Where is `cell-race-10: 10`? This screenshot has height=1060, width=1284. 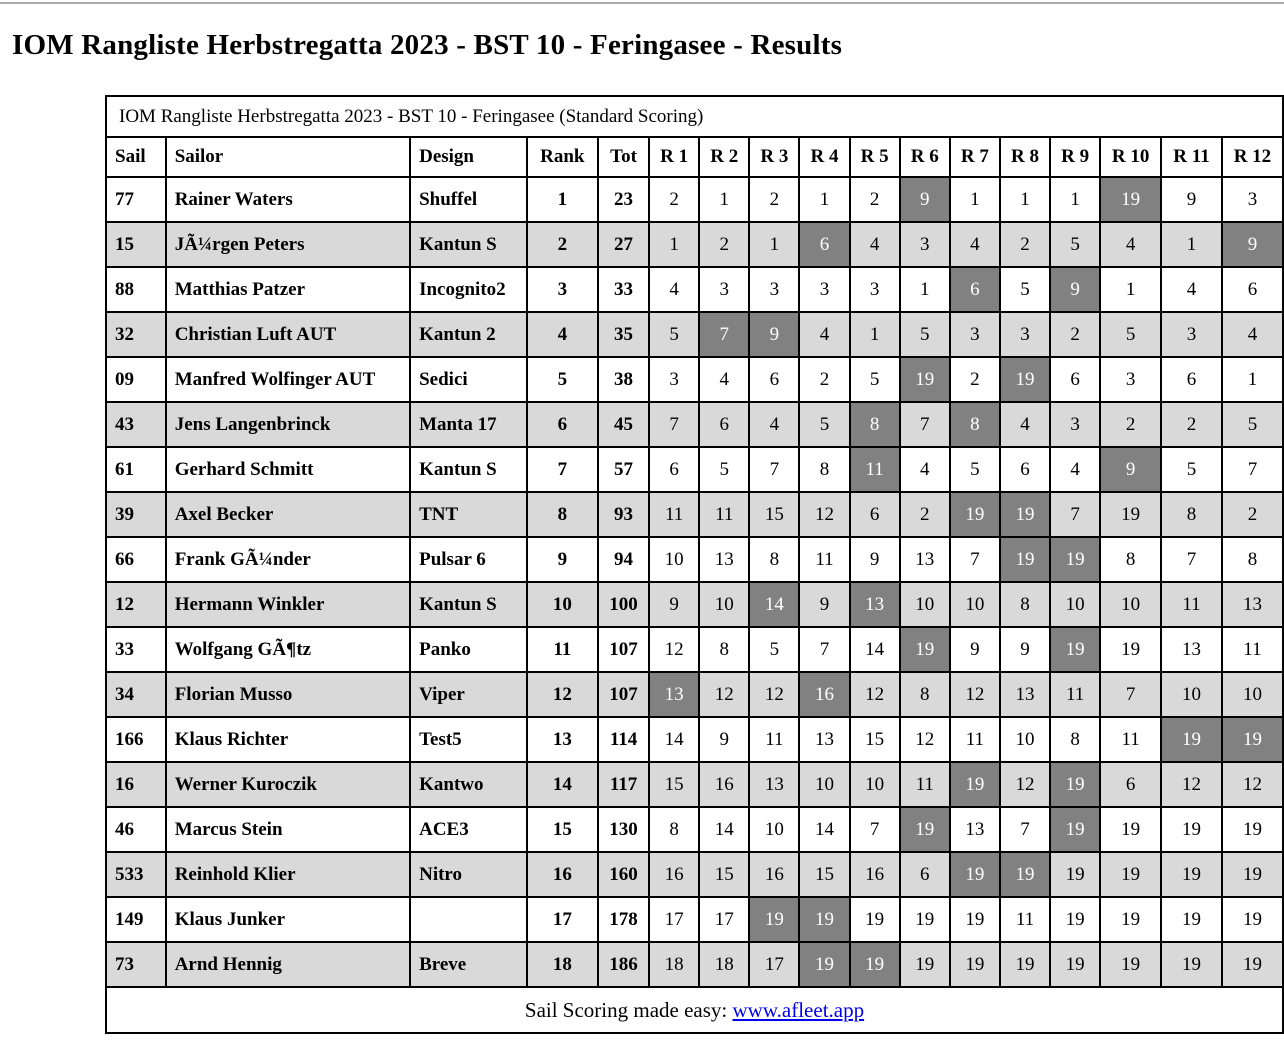
cell-race-10: 10 is located at coordinates (1131, 604).